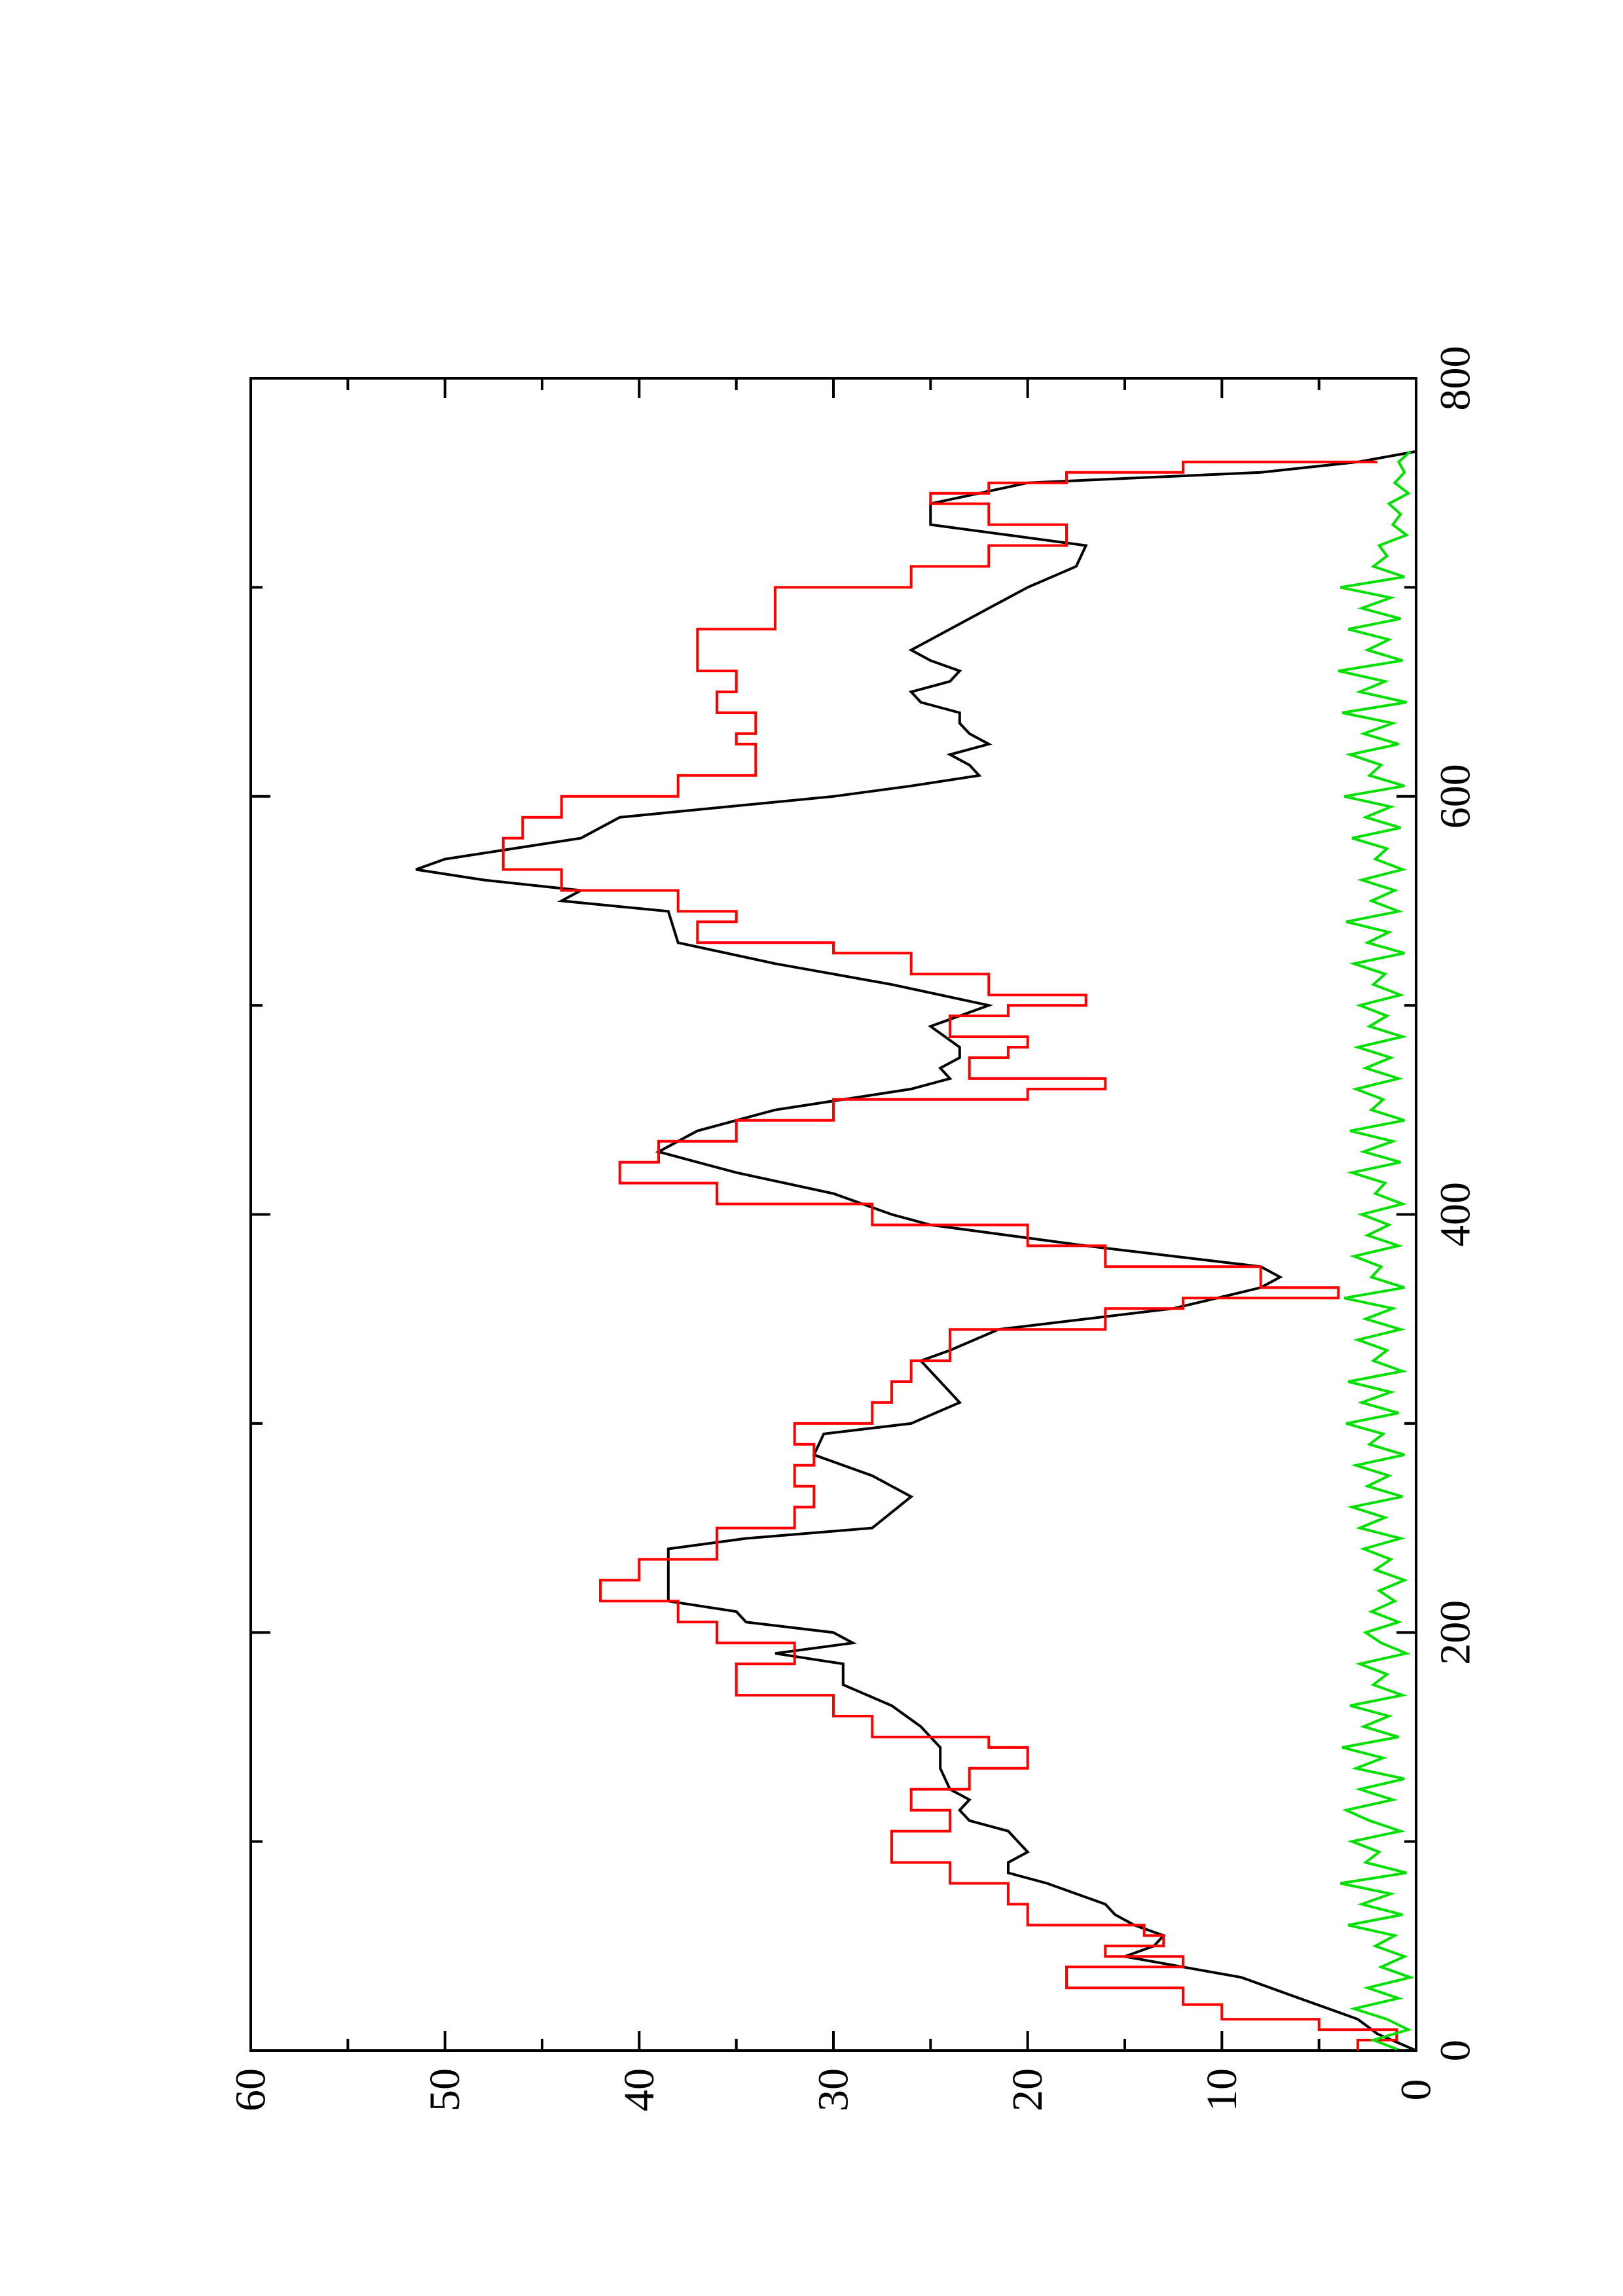 The image size is (1623, 2296). I want to click on y-tick-label: 50, so click(445, 2089).